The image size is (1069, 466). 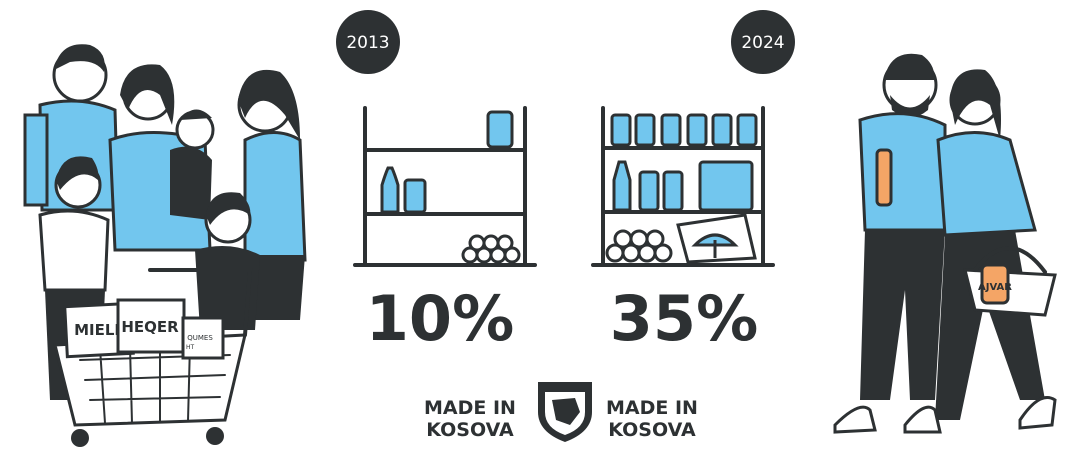 I want to click on share-value: 35%, so click(x=684, y=318).